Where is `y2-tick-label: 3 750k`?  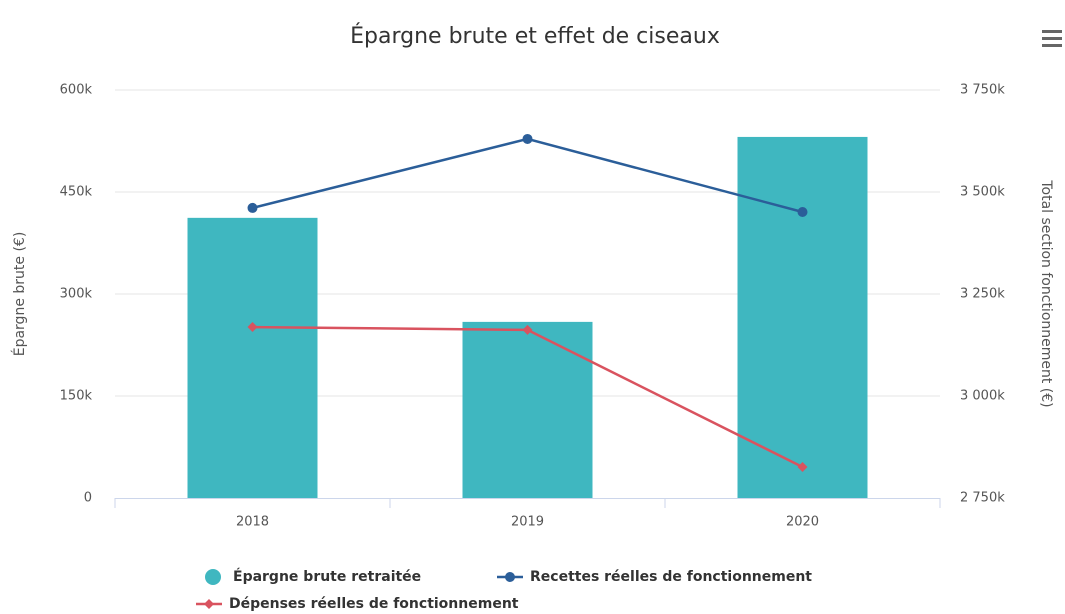 y2-tick-label: 3 750k is located at coordinates (982, 90).